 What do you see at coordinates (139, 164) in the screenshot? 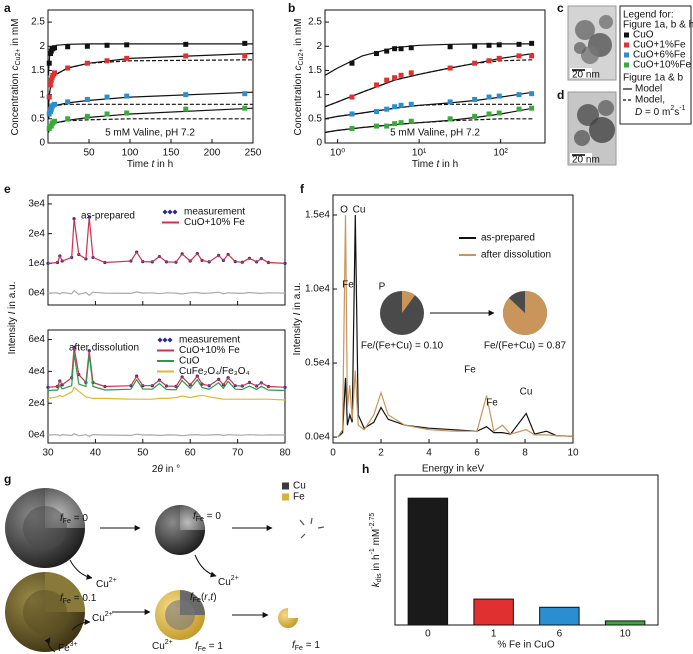
I see `x-axis-label-part: Time` at bounding box center [139, 164].